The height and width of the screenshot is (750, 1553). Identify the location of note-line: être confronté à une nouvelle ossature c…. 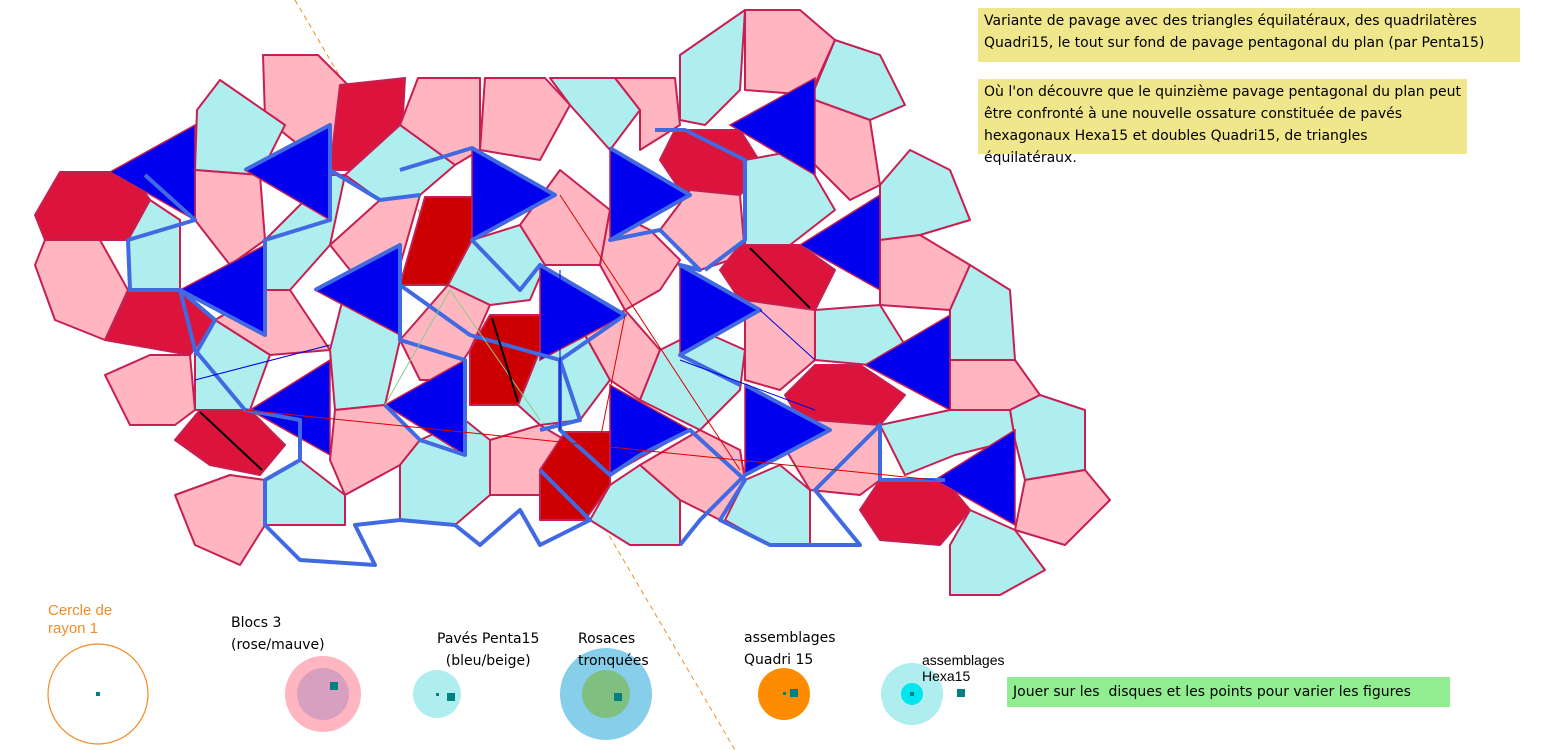
(1193, 114).